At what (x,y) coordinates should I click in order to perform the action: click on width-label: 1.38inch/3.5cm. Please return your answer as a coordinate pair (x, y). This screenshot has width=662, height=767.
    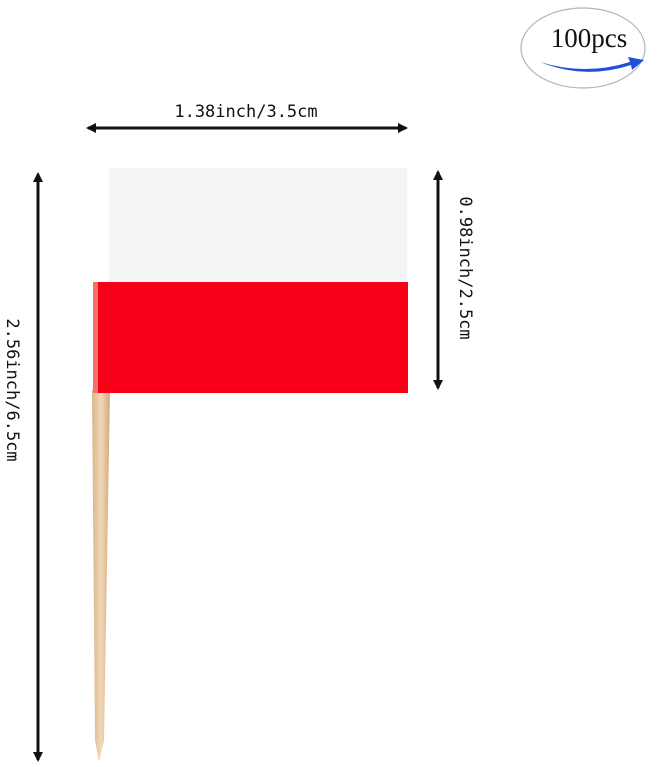
    Looking at the image, I should click on (245, 112).